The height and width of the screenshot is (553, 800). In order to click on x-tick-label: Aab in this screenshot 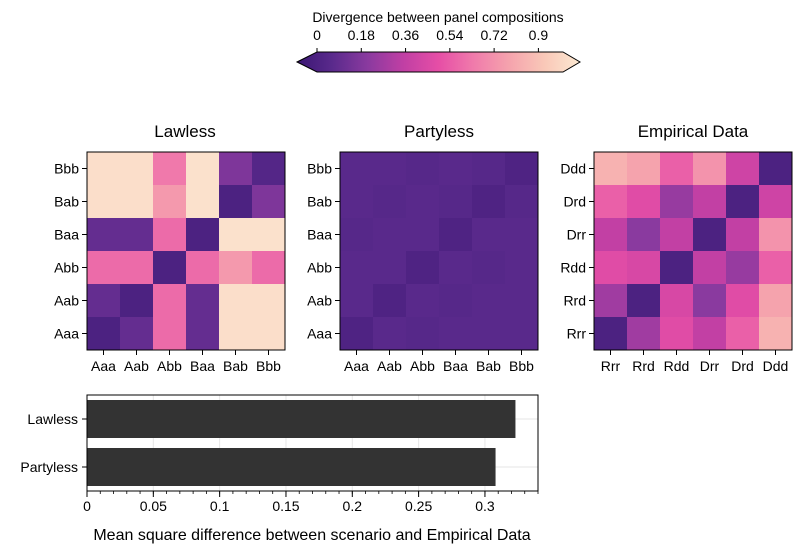, I will do `click(389, 366)`.